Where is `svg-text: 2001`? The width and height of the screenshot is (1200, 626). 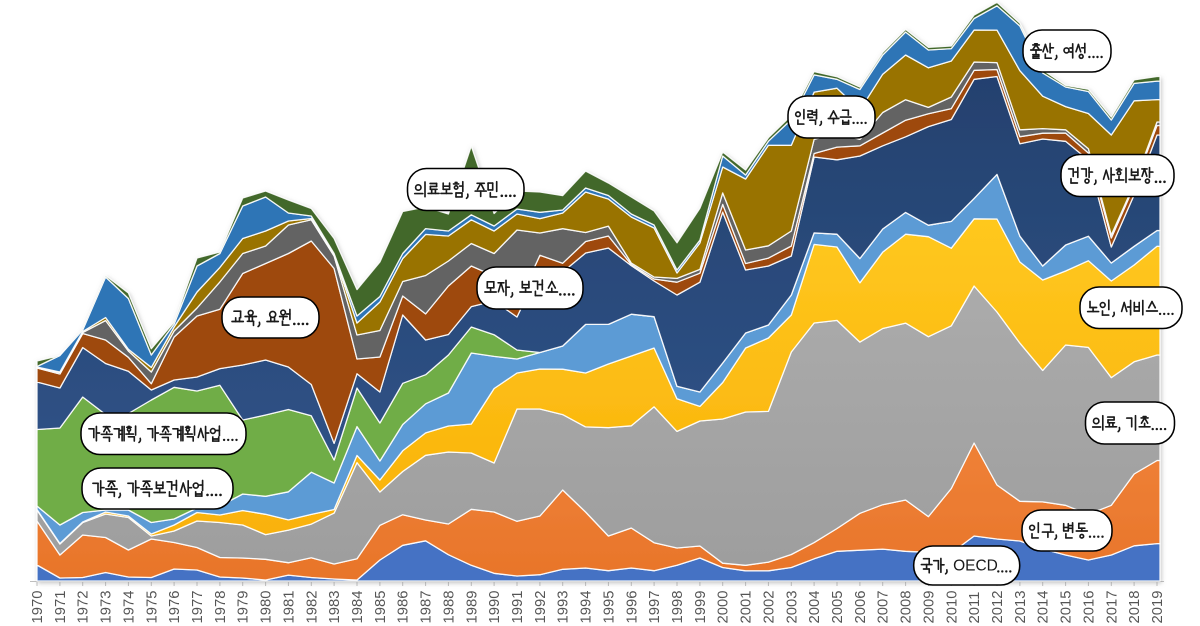 svg-text: 2001 is located at coordinates (747, 607).